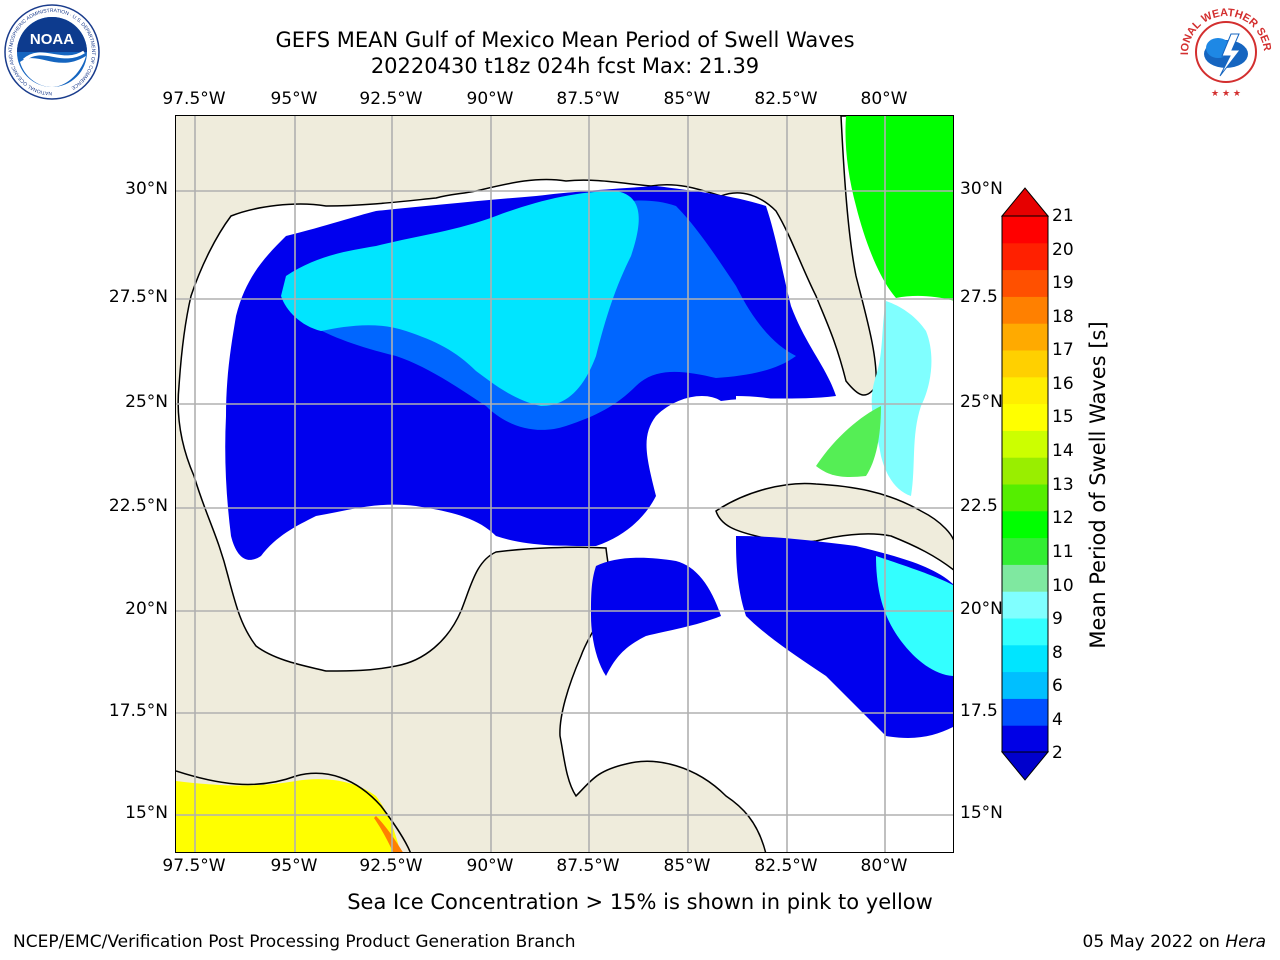 The width and height of the screenshot is (1280, 960). I want to click on lon-label-top: 92.5°W, so click(391, 99).